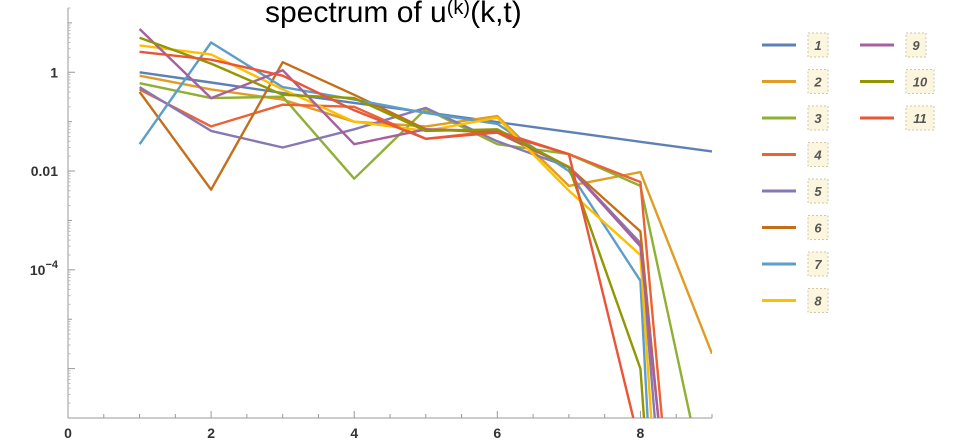 The height and width of the screenshot is (446, 955). Describe the element at coordinates (38, 270) in the screenshot. I see `y-tick-label-base: 10` at that location.